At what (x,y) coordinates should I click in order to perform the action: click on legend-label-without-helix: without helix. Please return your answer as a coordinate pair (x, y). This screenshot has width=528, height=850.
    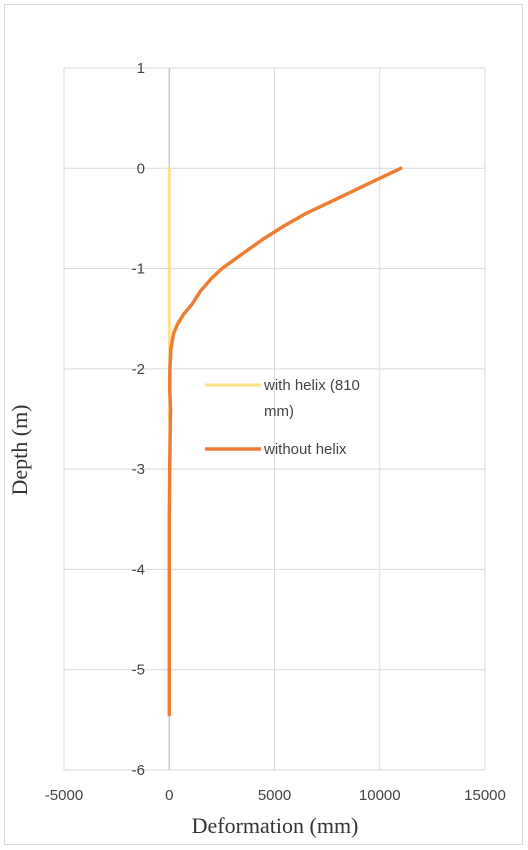
    Looking at the image, I should click on (305, 449).